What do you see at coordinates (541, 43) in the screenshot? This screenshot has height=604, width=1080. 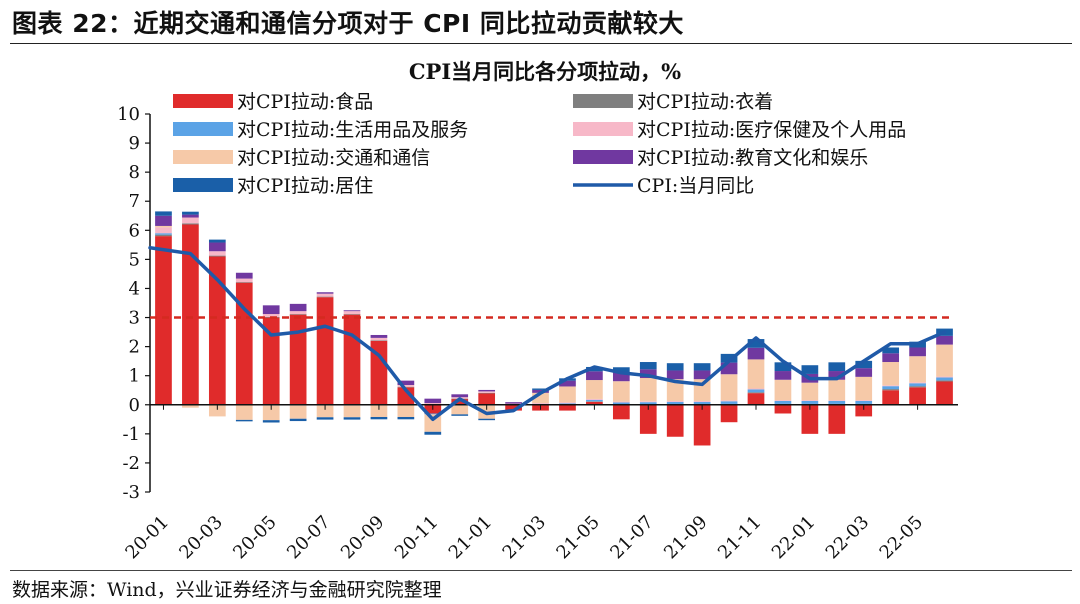 I see `title-rule` at bounding box center [541, 43].